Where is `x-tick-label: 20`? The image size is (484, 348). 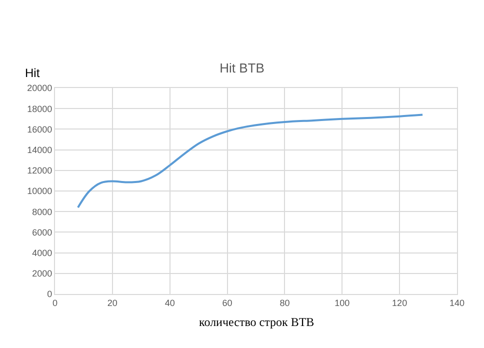 x-tick-label: 20 is located at coordinates (112, 303).